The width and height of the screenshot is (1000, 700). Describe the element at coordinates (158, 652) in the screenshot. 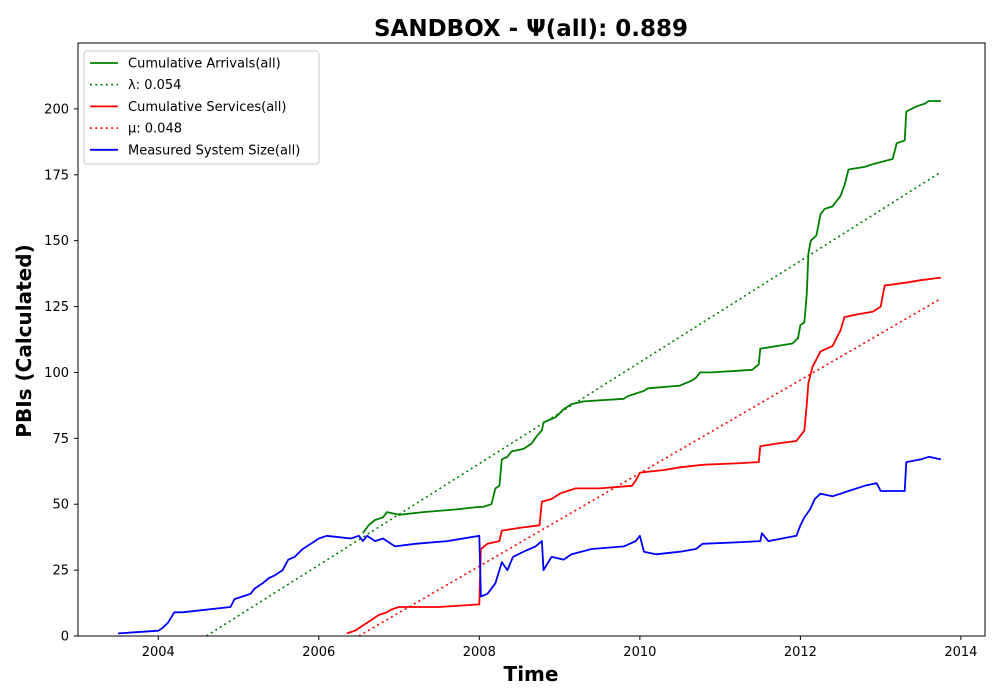

I see `x-tick-label: 2004` at that location.